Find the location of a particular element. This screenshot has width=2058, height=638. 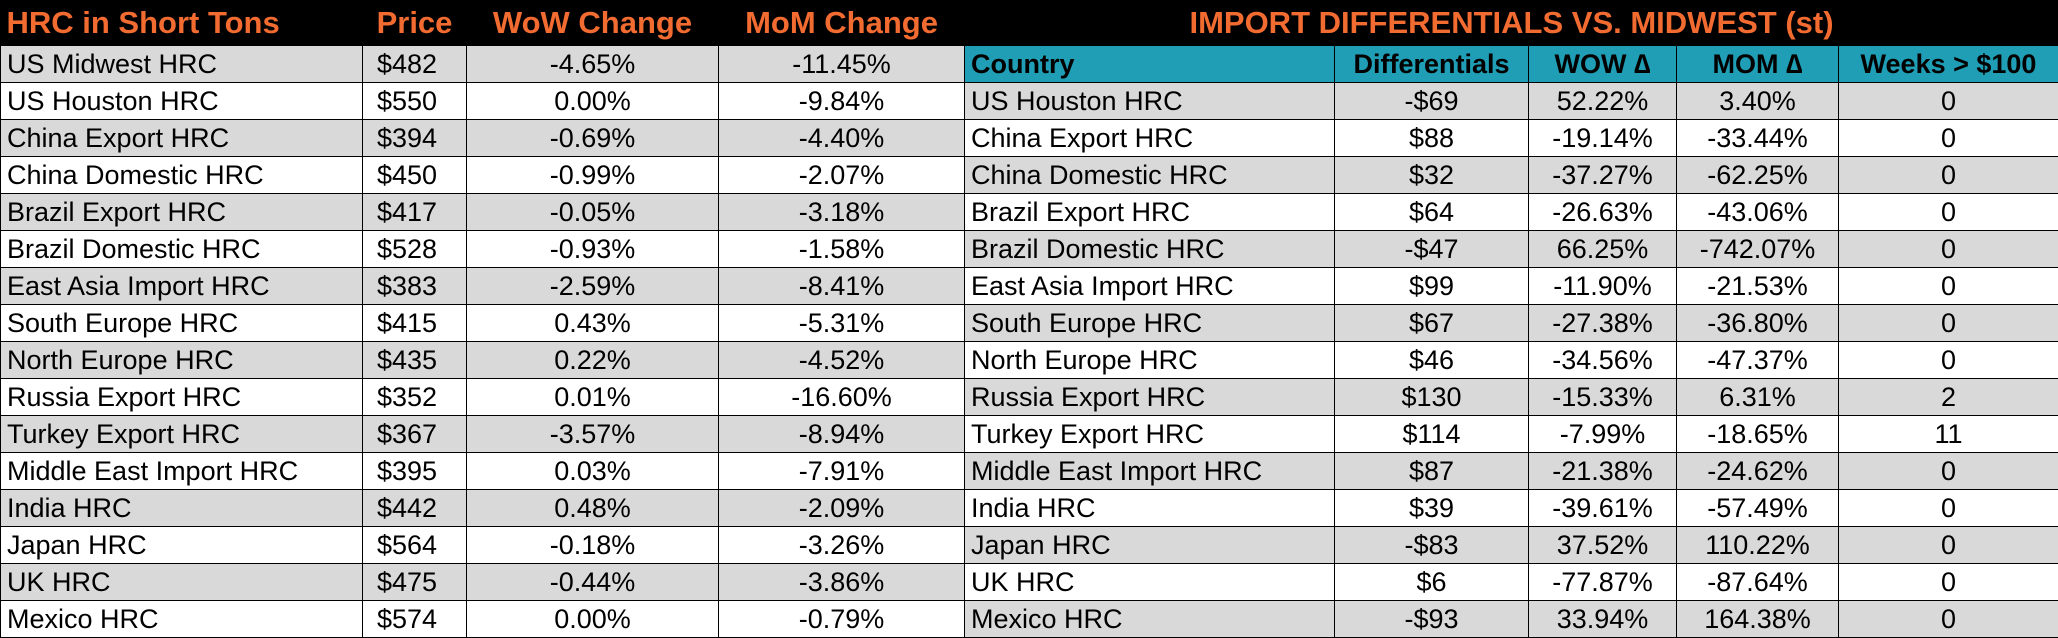

price-cell: $417 is located at coordinates (415, 212).